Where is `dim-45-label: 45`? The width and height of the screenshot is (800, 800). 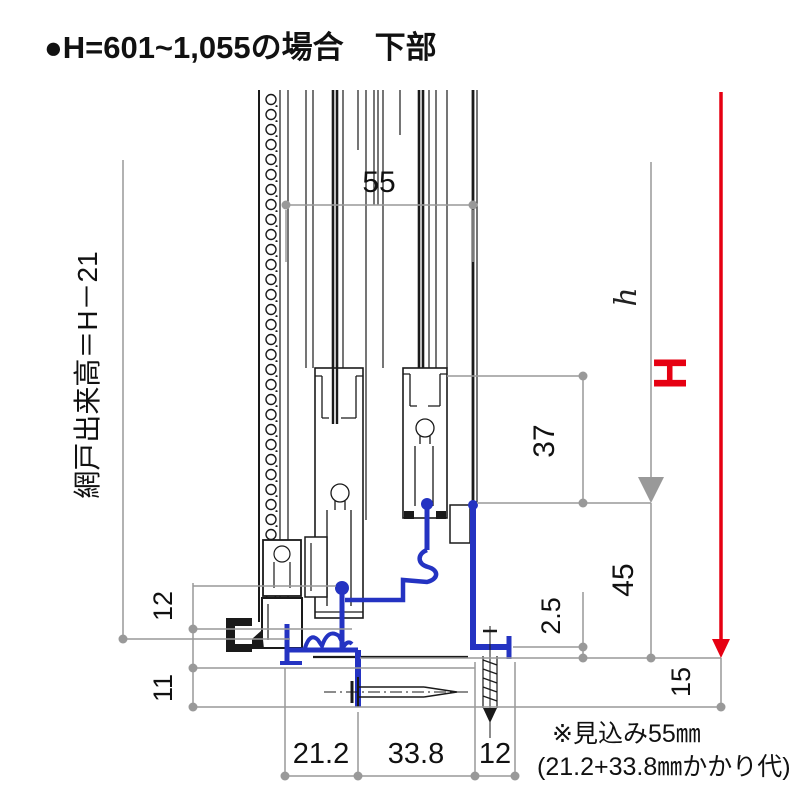 dim-45-label: 45 is located at coordinates (623, 579).